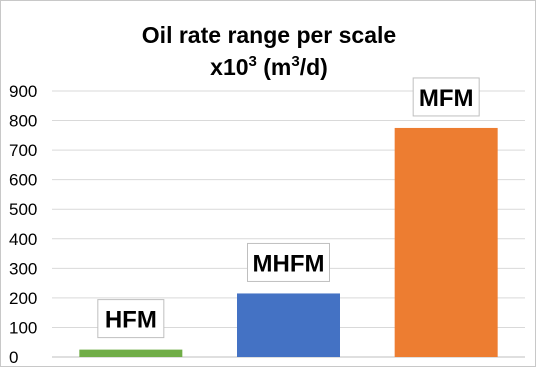  Describe the element at coordinates (269, 35) in the screenshot. I see `chart-title: Oil rate range per scale` at that location.